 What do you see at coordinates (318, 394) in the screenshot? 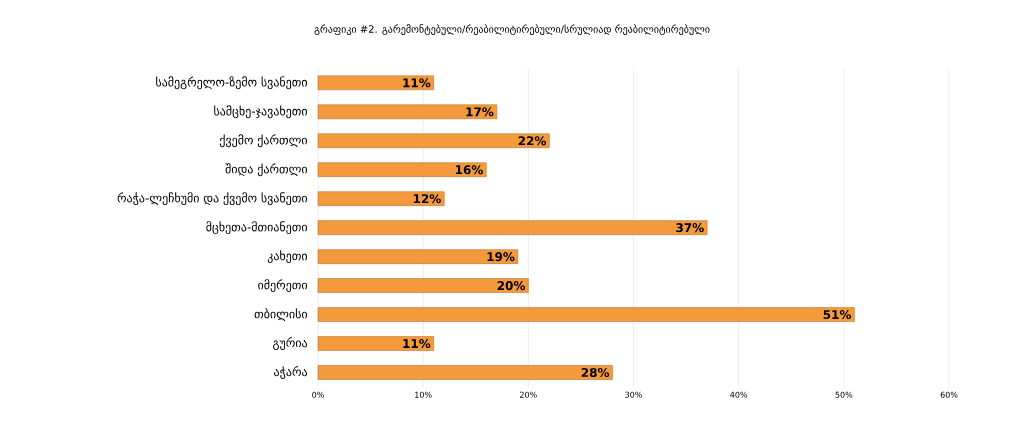
I see `x-tick-label: 0%` at bounding box center [318, 394].